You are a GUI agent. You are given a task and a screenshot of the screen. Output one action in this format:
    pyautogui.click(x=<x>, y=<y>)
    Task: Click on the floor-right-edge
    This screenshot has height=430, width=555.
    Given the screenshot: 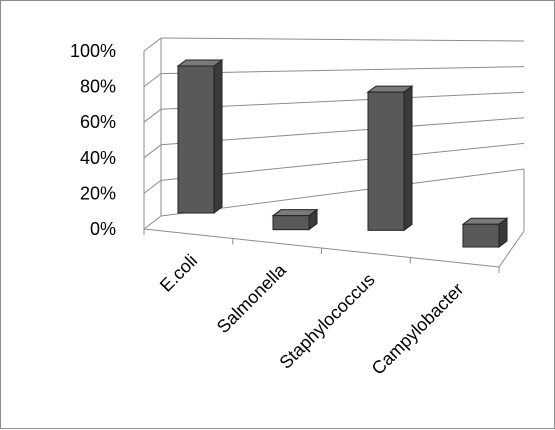 What is the action you would take?
    pyautogui.click(x=511, y=249)
    